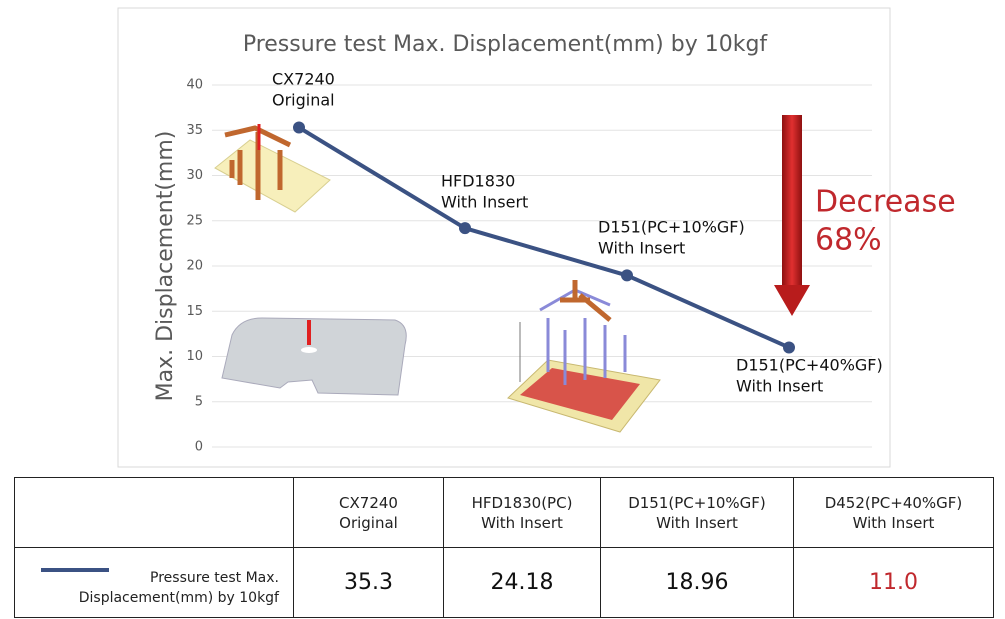 This screenshot has width=1005, height=619. What do you see at coordinates (885, 202) in the screenshot?
I see `callout-text: Decrease` at bounding box center [885, 202].